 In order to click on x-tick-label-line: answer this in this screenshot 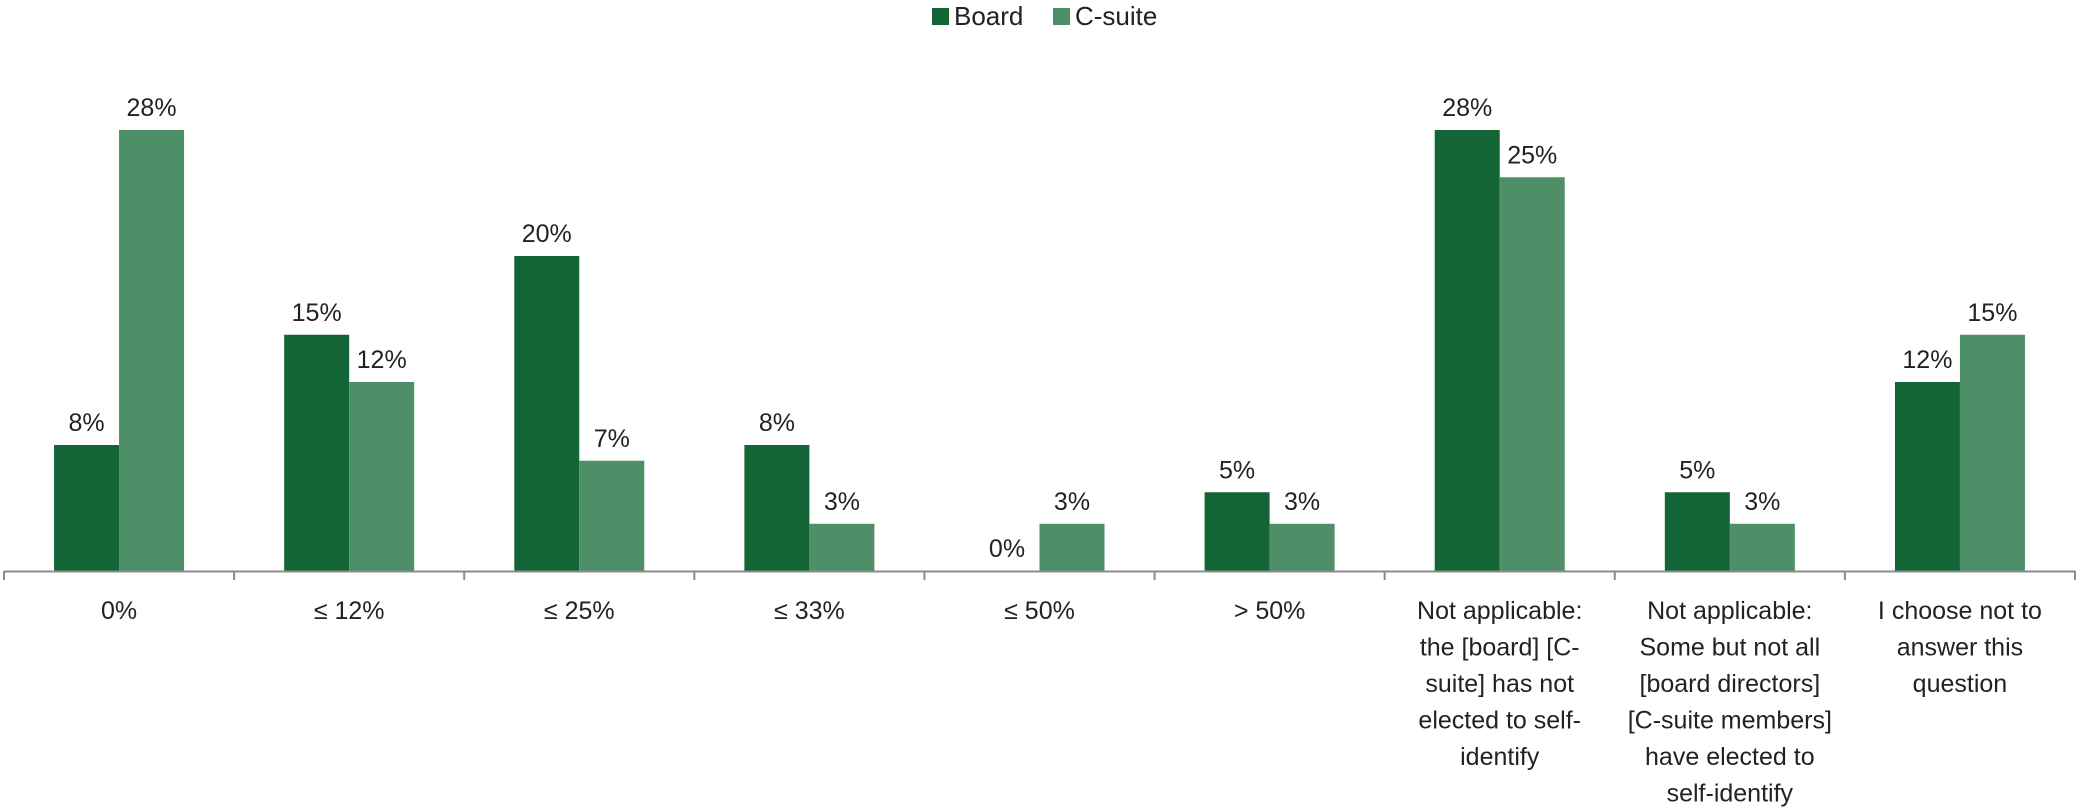, I will do `click(1960, 648)`.